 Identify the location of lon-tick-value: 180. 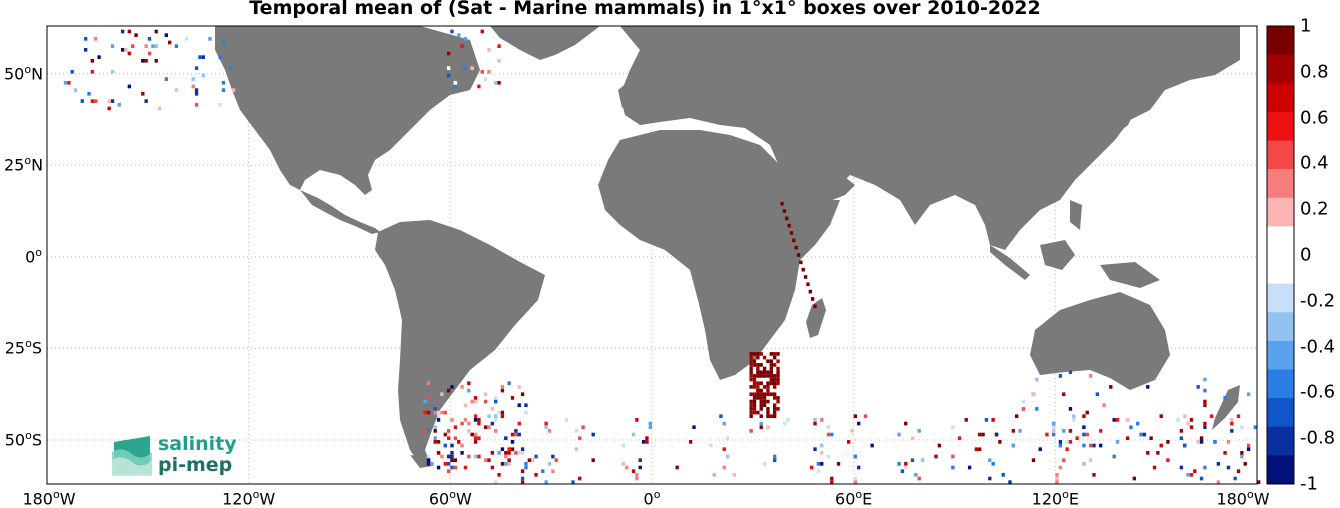
(37, 498).